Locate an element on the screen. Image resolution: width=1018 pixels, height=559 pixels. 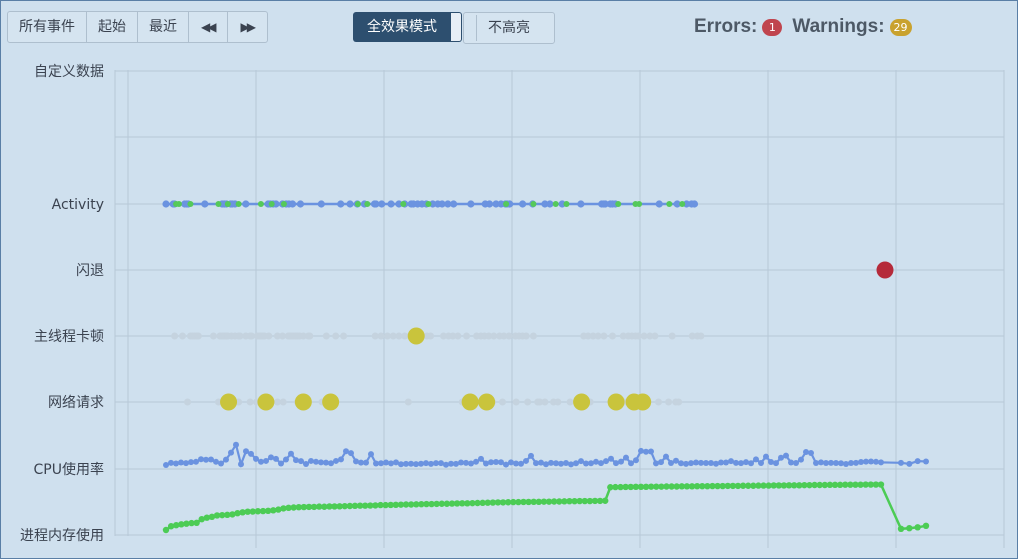
warnings-count-badge: 29 is located at coordinates (900, 27).